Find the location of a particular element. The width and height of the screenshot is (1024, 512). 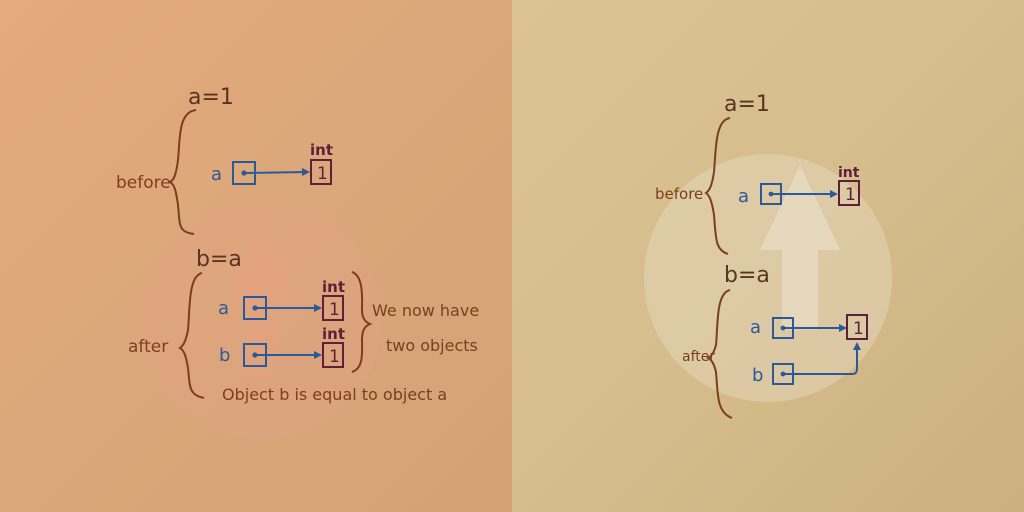

left-note-line-2: two objects is located at coordinates (432, 345).